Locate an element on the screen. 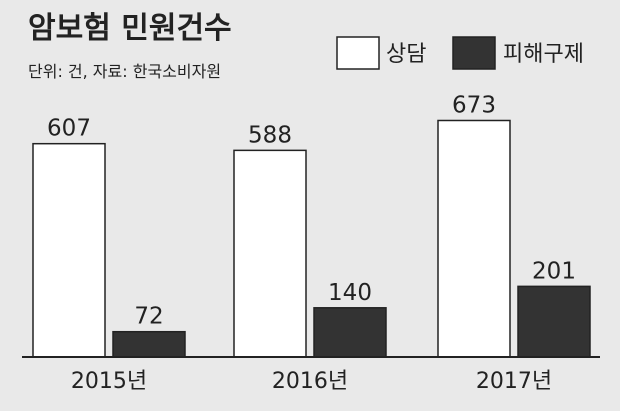  legend-swatch-consult is located at coordinates (358, 53).